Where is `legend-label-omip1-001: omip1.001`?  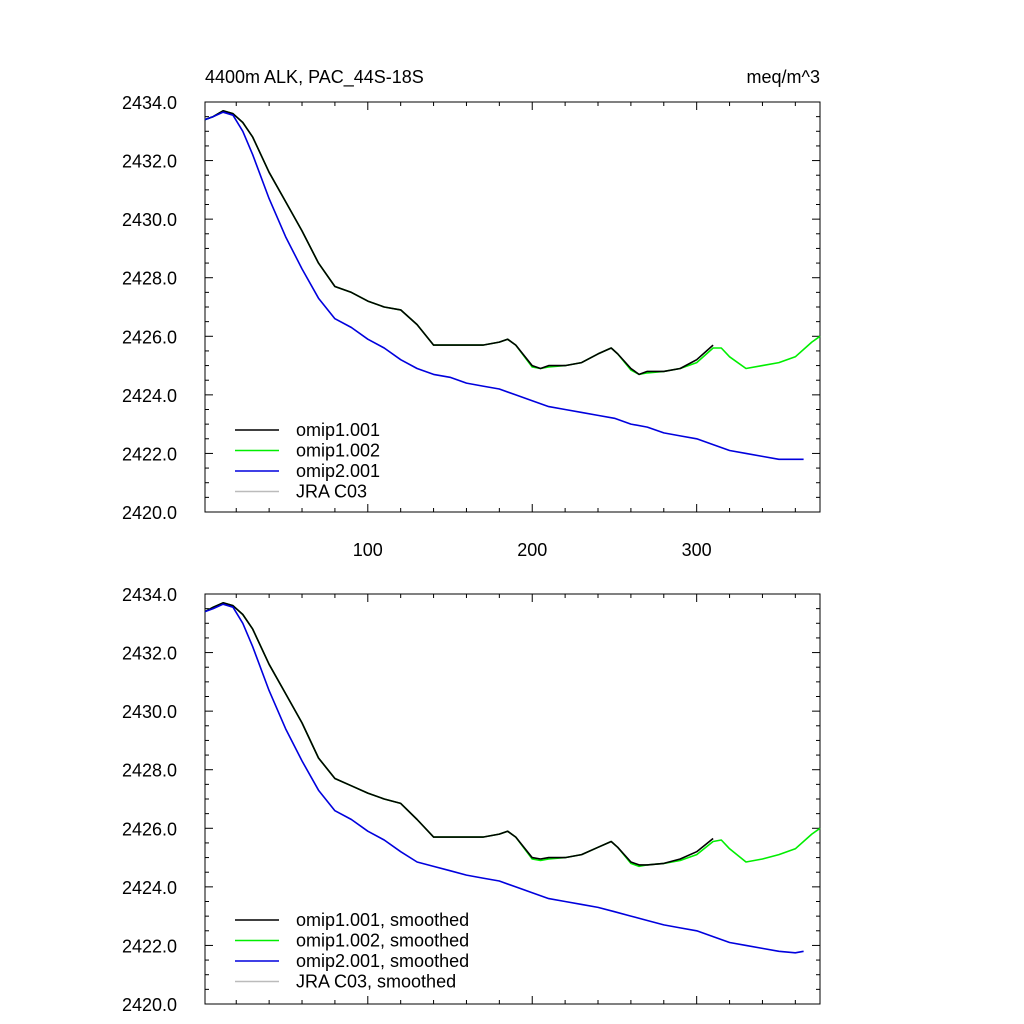
legend-label-omip1-001: omip1.001 is located at coordinates (338, 430).